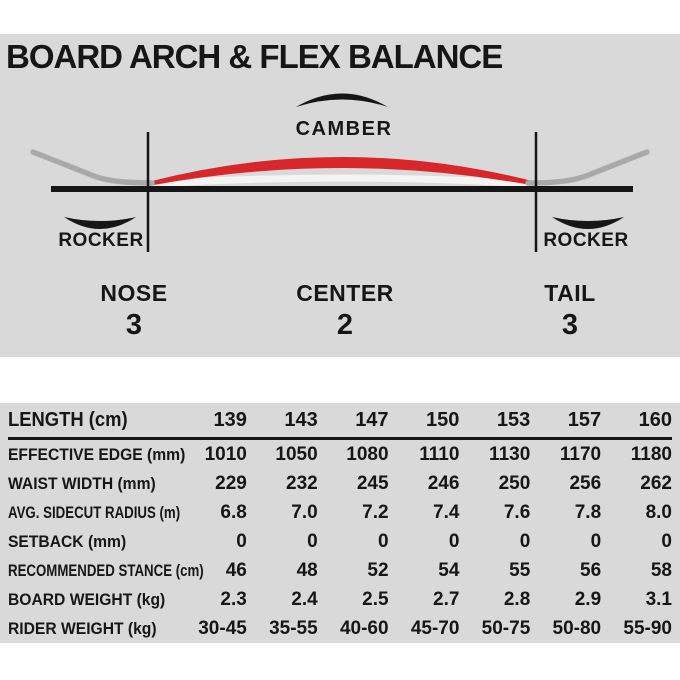  I want to click on nose-rocker-curve, so click(92, 167).